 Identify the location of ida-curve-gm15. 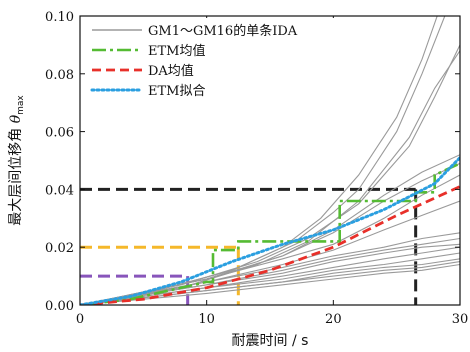
(270, 283).